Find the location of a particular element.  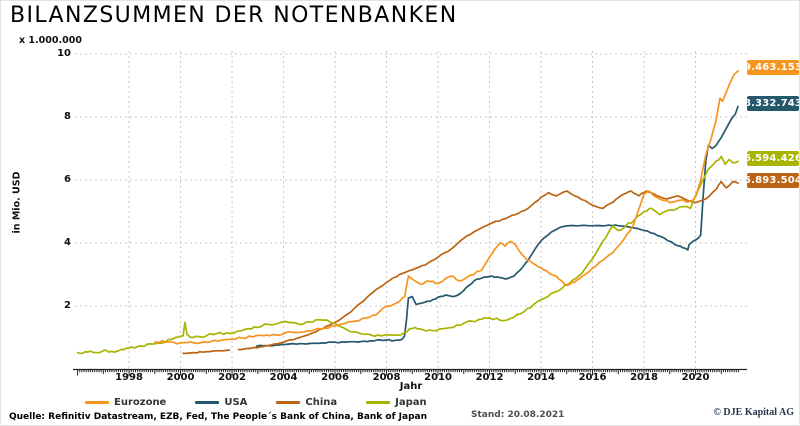

y-axis-scale-note: x 1.000.000 is located at coordinates (50, 40).